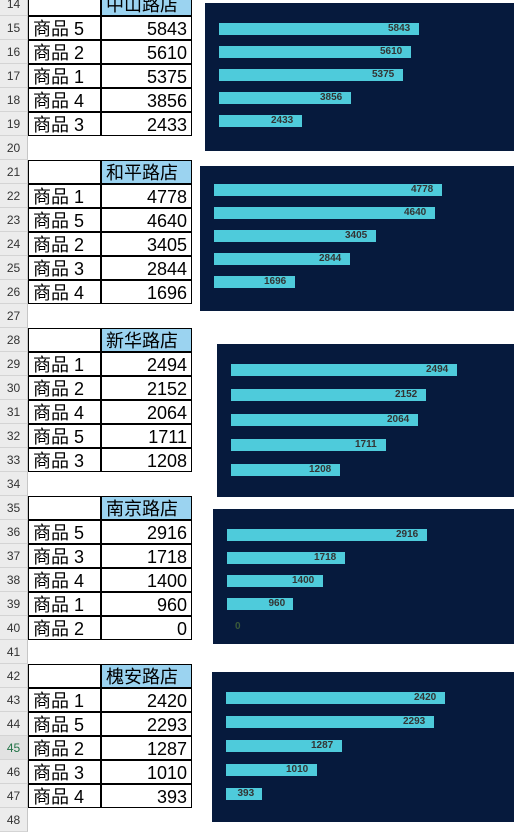 This screenshot has width=514, height=832. I want to click on row-header: 31, so click(14, 412).